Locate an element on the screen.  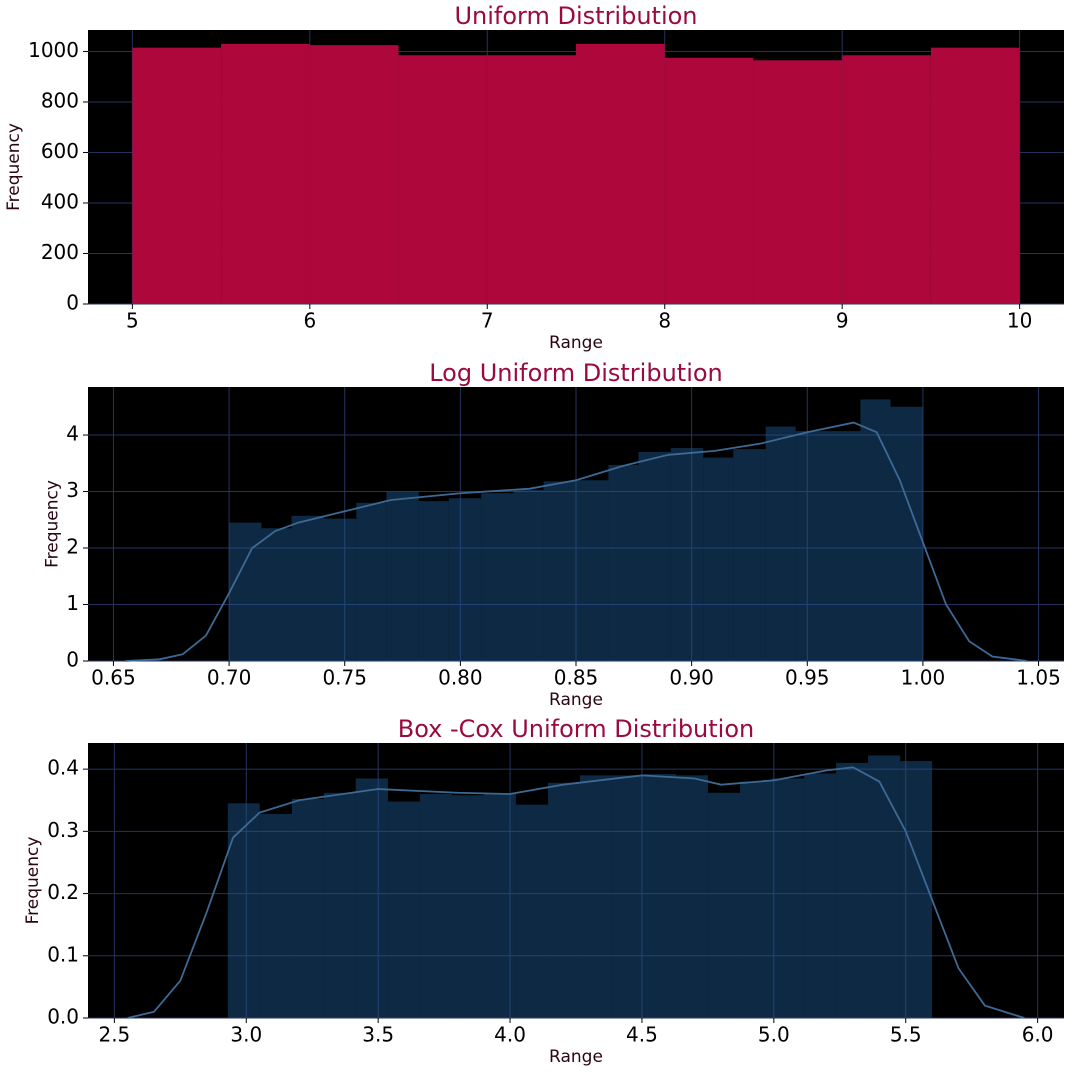
y-tick-label: 0.1 is located at coordinates (63, 954).